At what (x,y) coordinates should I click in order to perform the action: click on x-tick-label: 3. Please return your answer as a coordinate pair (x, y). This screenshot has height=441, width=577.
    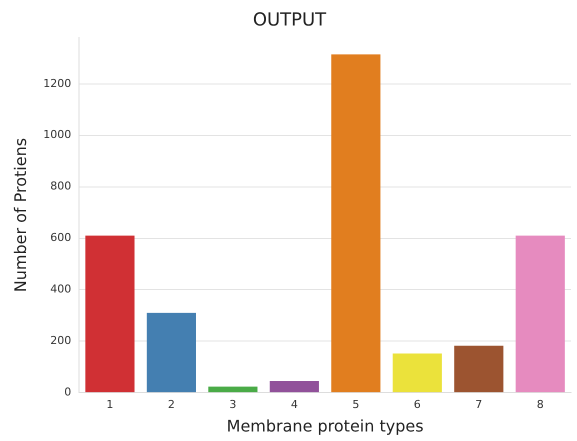
    Looking at the image, I should click on (232, 405).